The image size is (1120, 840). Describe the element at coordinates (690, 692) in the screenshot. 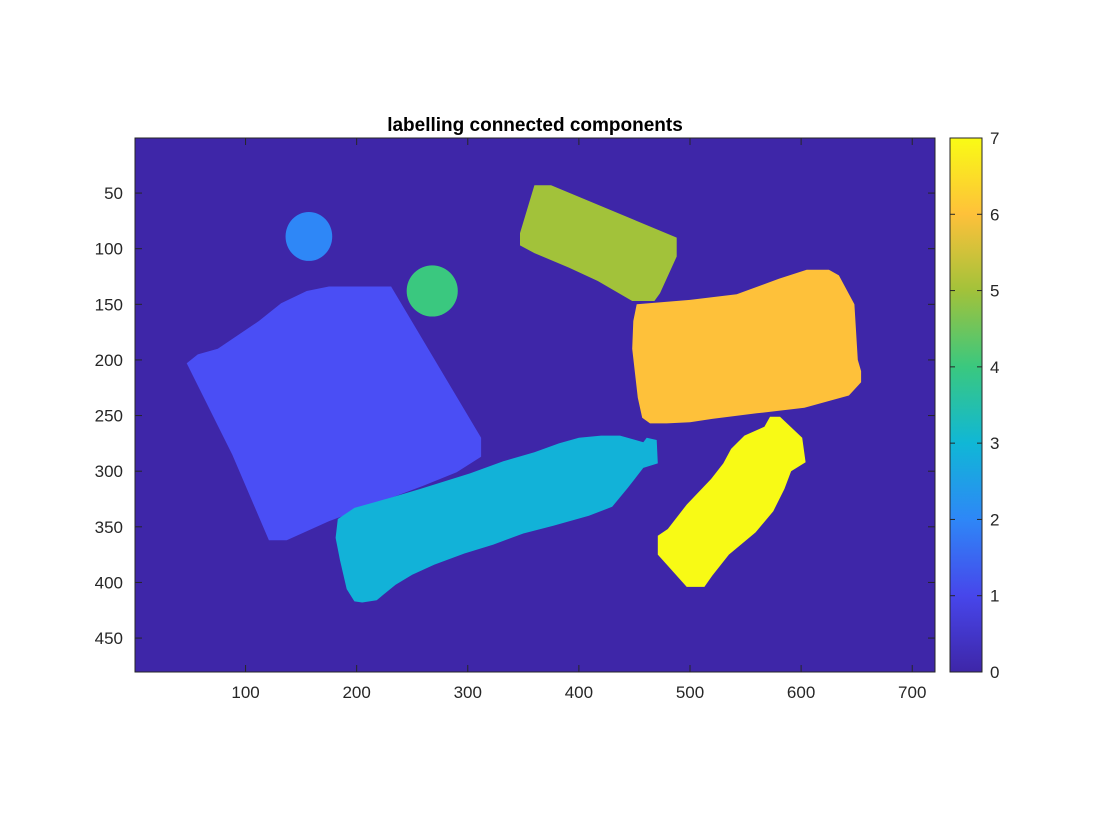

I see `x-tick-label: 500` at that location.